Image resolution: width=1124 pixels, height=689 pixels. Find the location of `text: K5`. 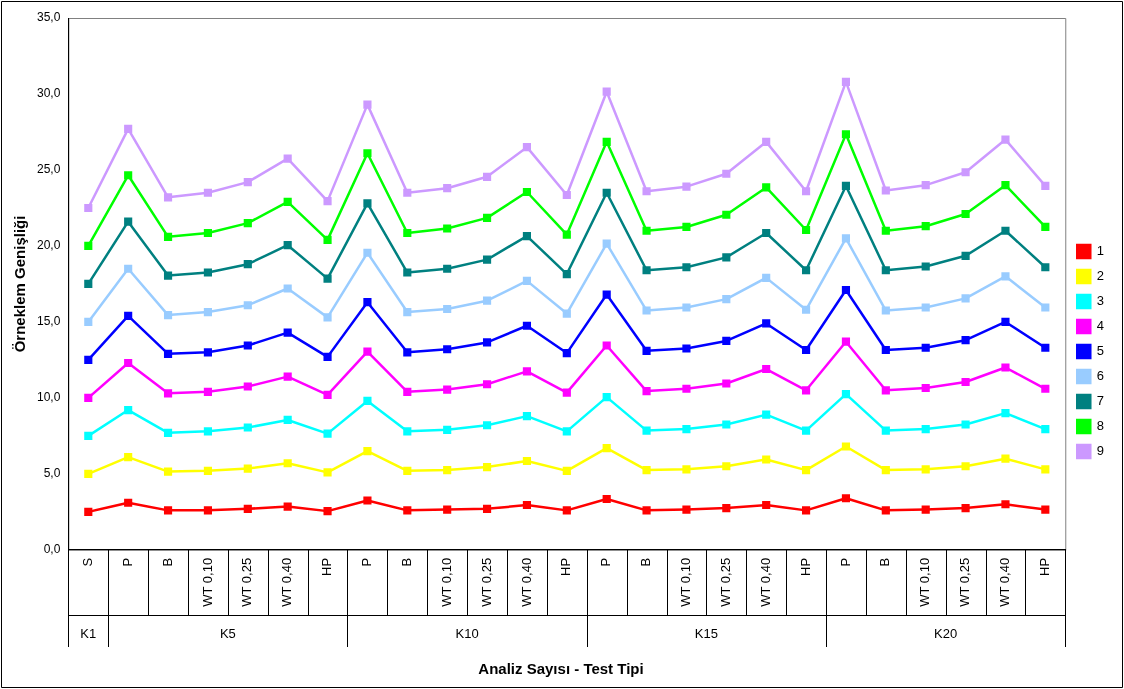

text: K5 is located at coordinates (227, 633).